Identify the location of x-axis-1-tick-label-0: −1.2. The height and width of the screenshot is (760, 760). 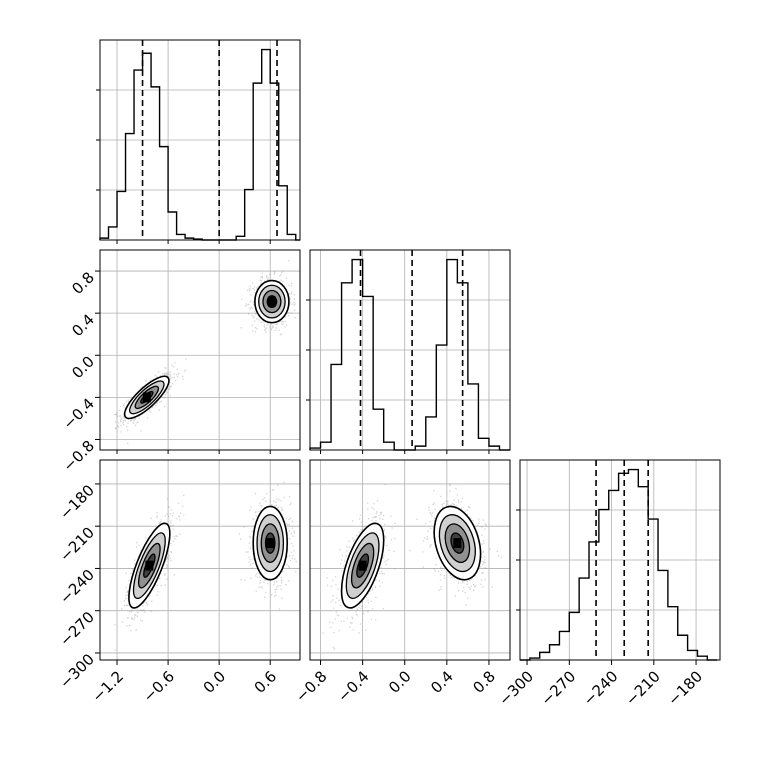
(108, 686).